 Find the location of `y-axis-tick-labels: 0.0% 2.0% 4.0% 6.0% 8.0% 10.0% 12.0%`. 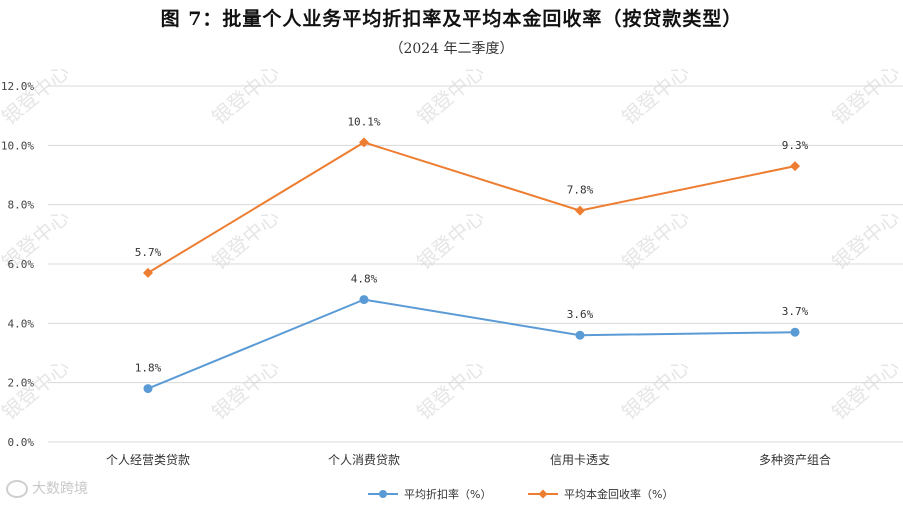

y-axis-tick-labels: 0.0% 2.0% 4.0% 6.0% 8.0% 10.0% 12.0% is located at coordinates (17, 264).